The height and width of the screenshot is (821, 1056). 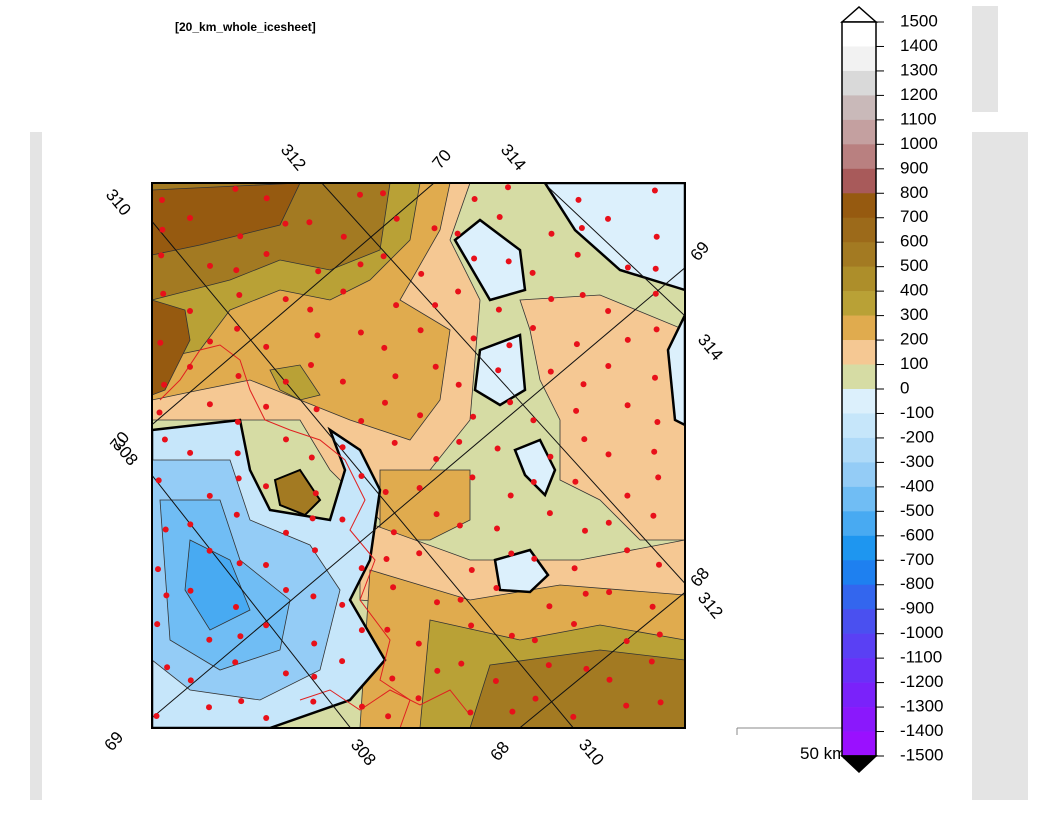 I want to click on lat-label: 69, so click(x=114, y=741).